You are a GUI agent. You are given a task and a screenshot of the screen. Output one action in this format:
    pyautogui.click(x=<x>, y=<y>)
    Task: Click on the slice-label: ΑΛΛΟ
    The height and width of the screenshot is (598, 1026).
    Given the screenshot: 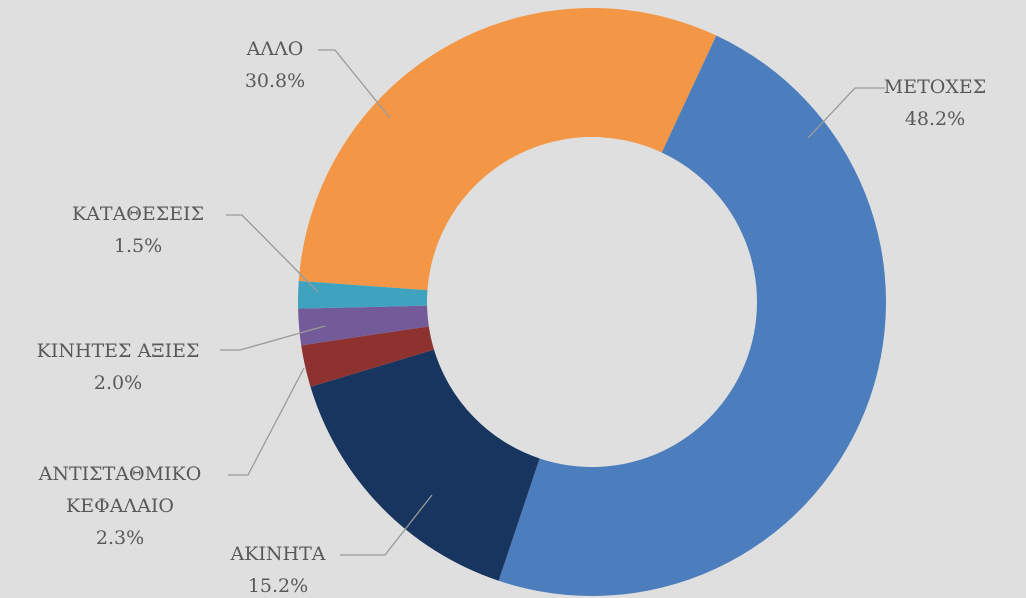 What is the action you would take?
    pyautogui.click(x=275, y=49)
    